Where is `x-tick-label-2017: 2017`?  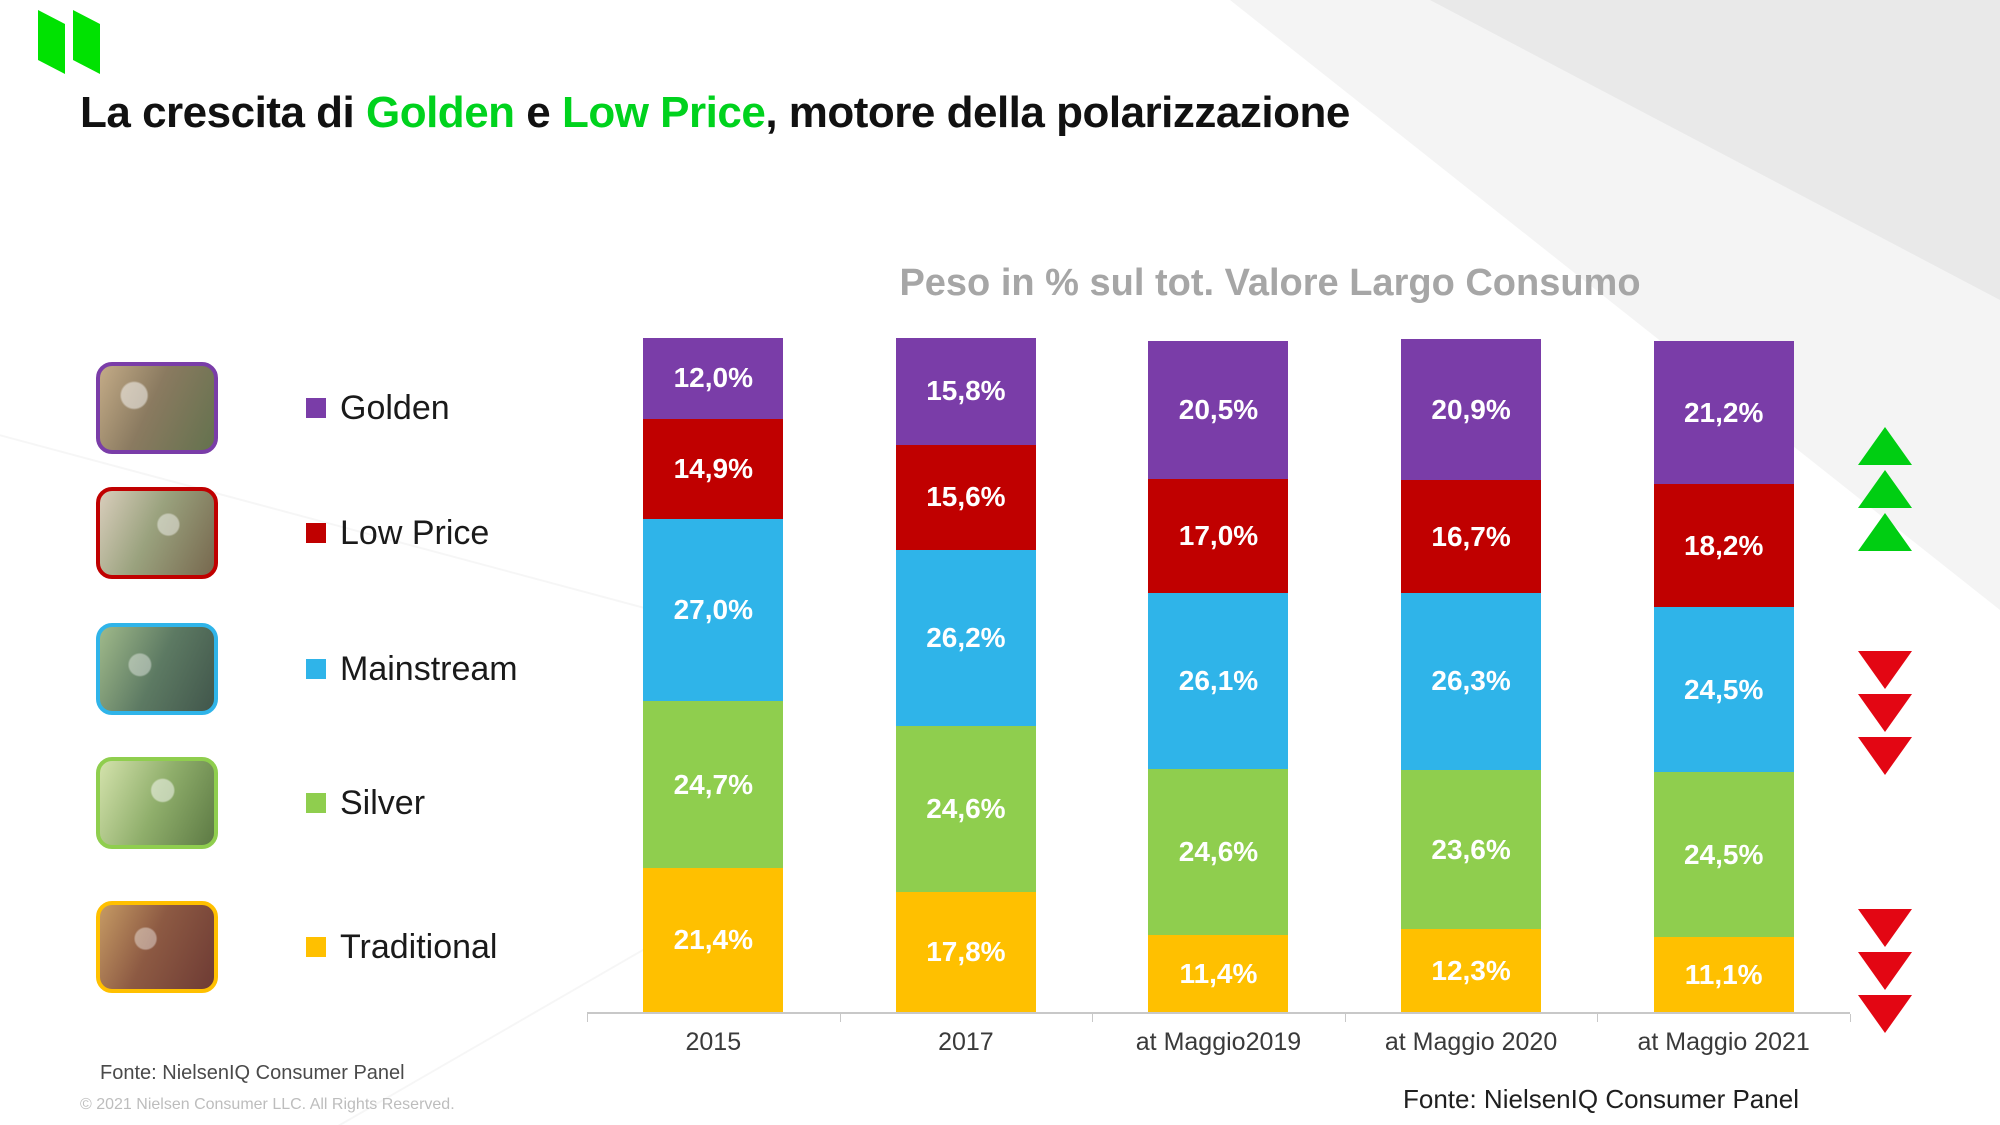
x-tick-label-2017: 2017 is located at coordinates (966, 1042).